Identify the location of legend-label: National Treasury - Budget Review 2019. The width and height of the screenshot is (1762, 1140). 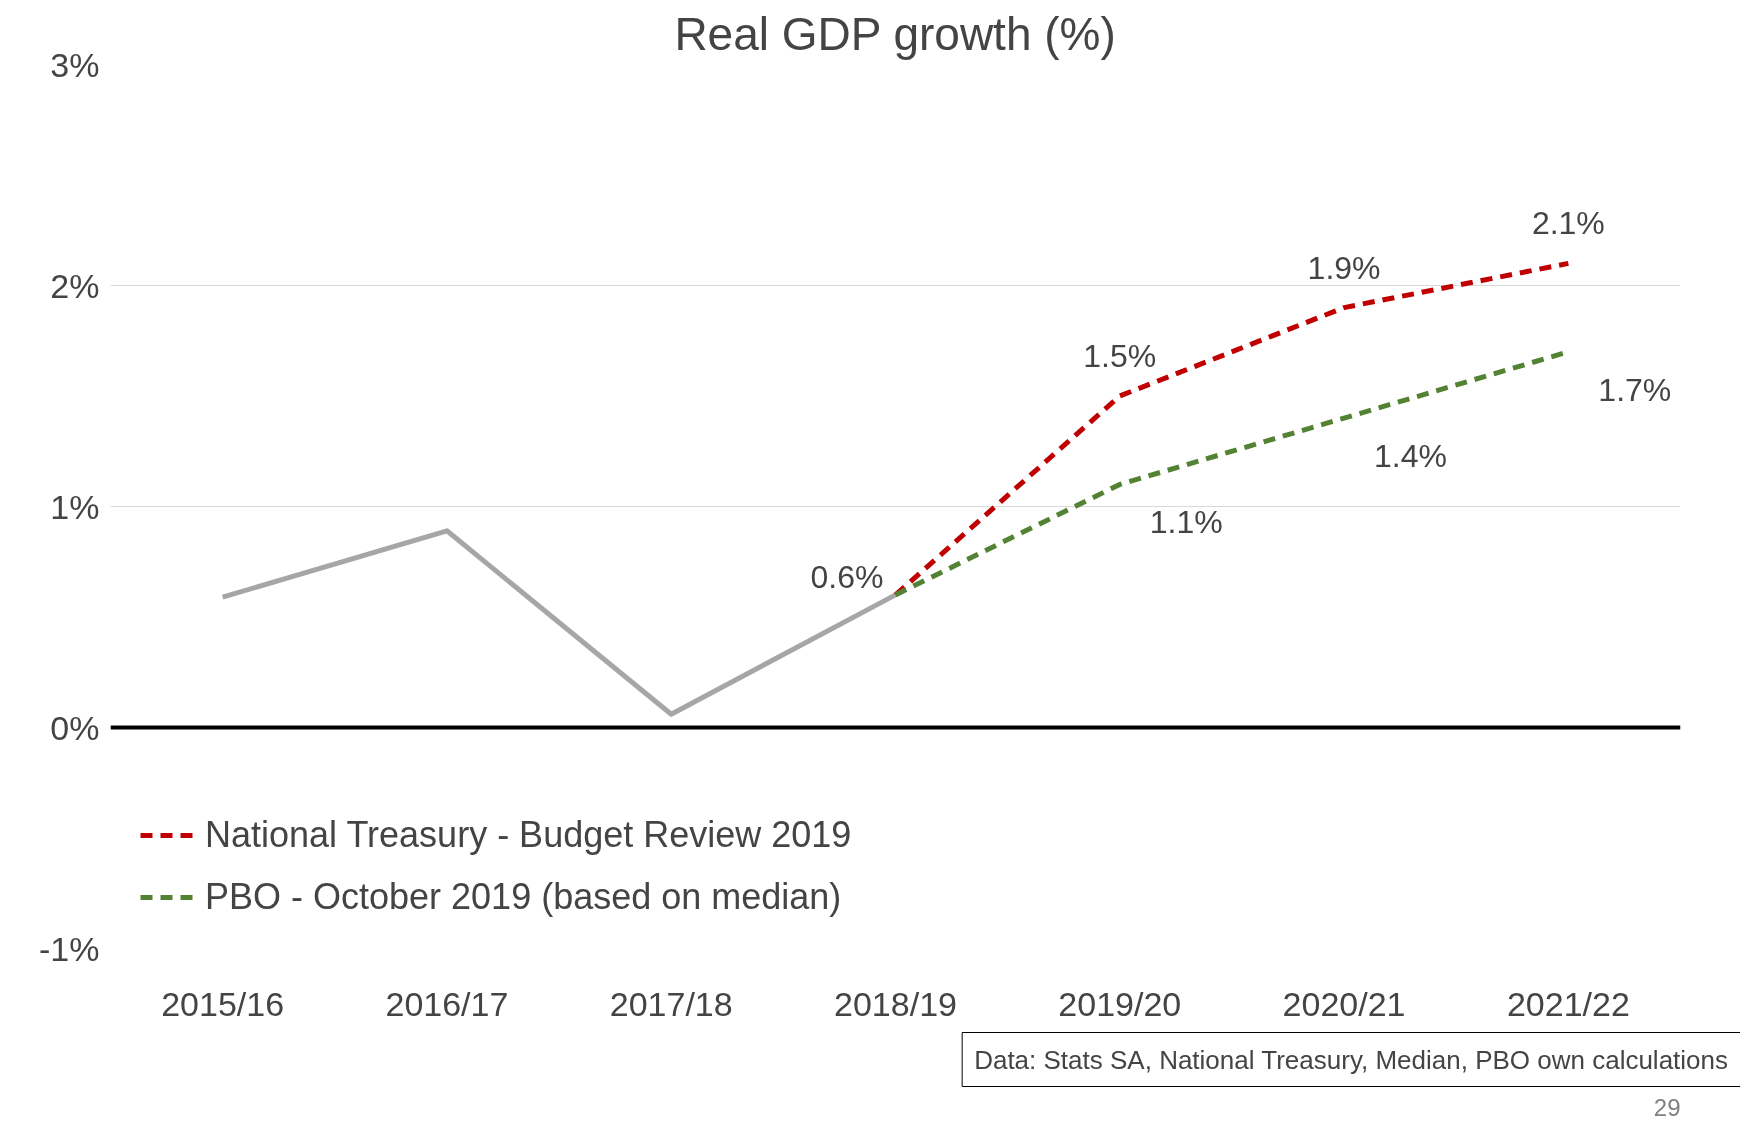
(528, 835).